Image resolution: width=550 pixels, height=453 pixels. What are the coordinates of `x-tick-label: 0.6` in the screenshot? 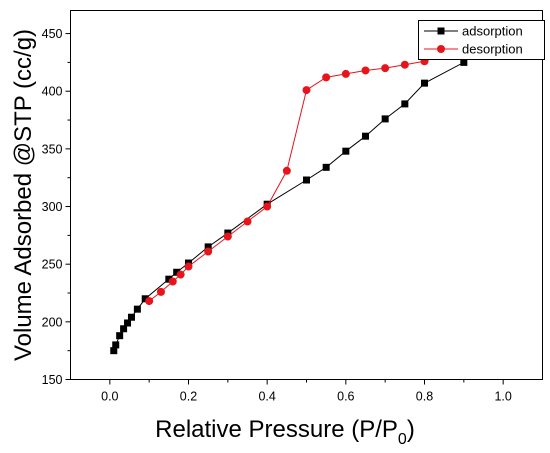 It's located at (345, 397).